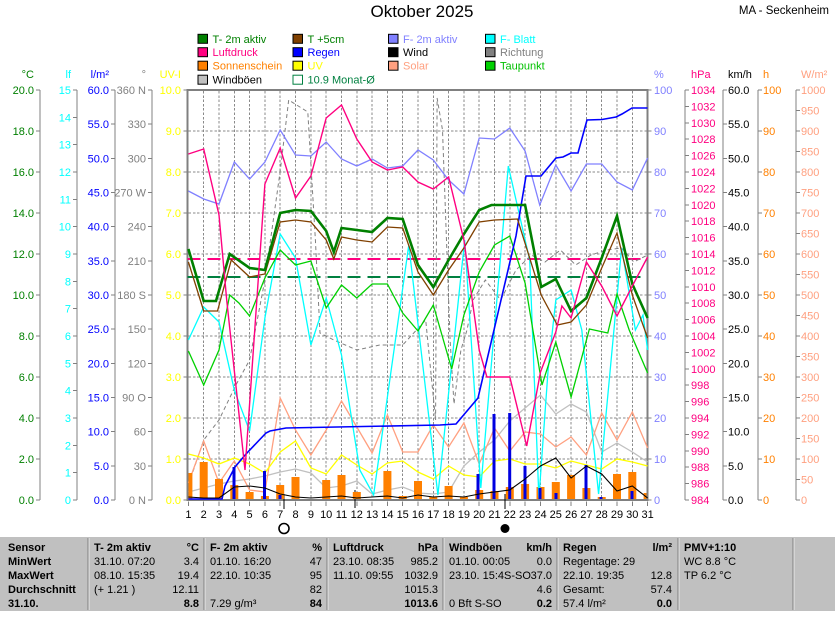 The height and width of the screenshot is (620, 835). What do you see at coordinates (173, 214) in the screenshot?
I see `svg-text: 7.0` at bounding box center [173, 214].